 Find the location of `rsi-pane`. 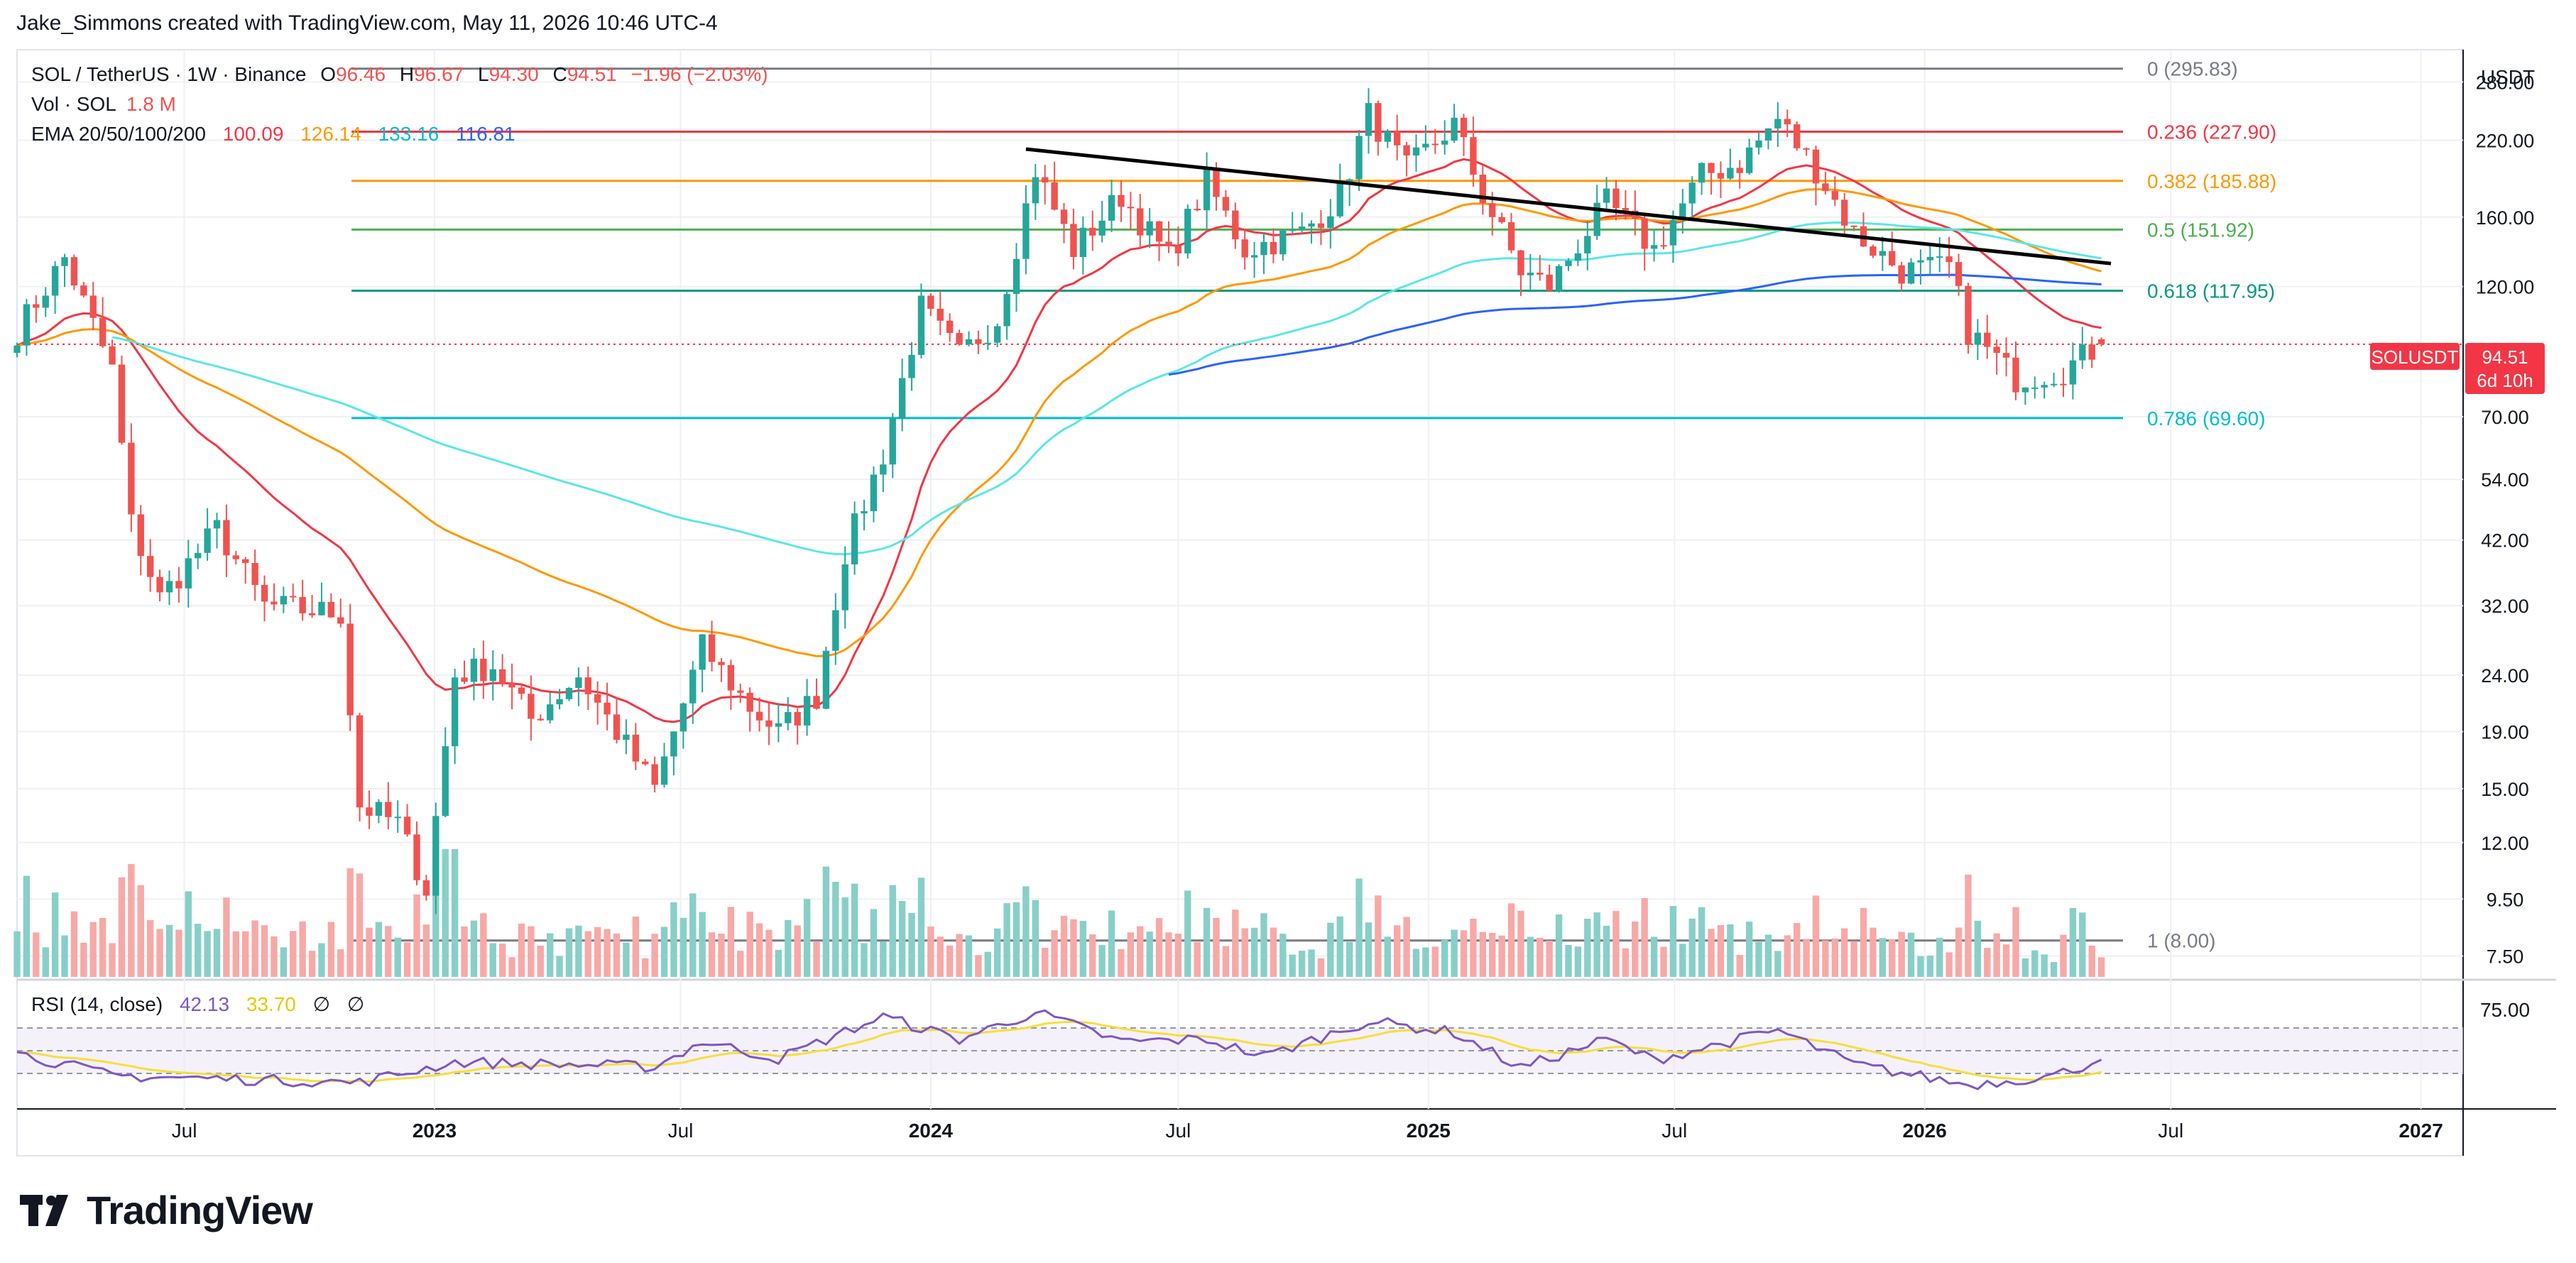

rsi-pane is located at coordinates (1239, 1049).